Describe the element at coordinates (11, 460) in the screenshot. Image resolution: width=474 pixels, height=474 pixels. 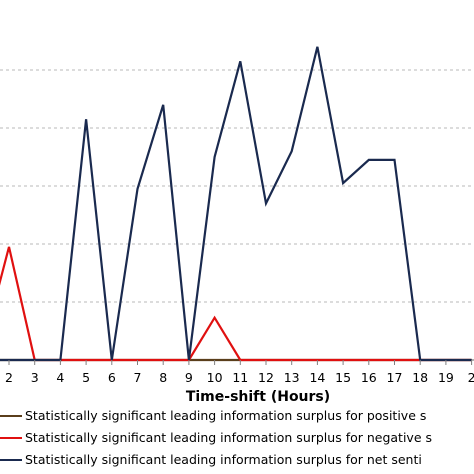
I see `legend-swatch-net` at that location.